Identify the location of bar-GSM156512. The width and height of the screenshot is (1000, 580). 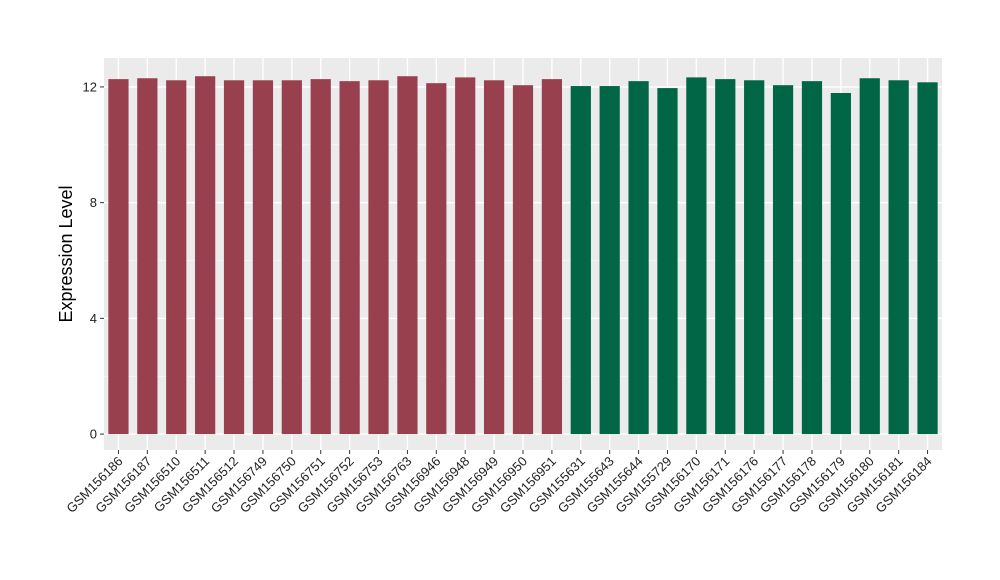
(234, 257).